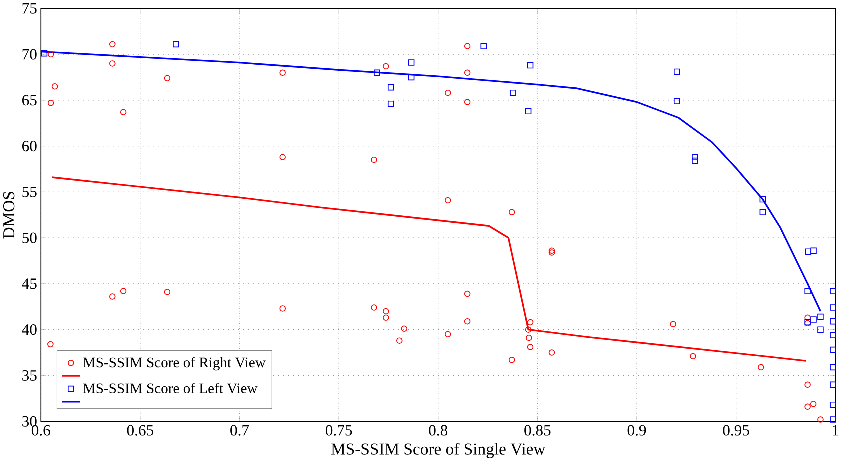 This screenshot has width=843, height=462. I want to click on y-tick-label: 35, so click(29, 376).